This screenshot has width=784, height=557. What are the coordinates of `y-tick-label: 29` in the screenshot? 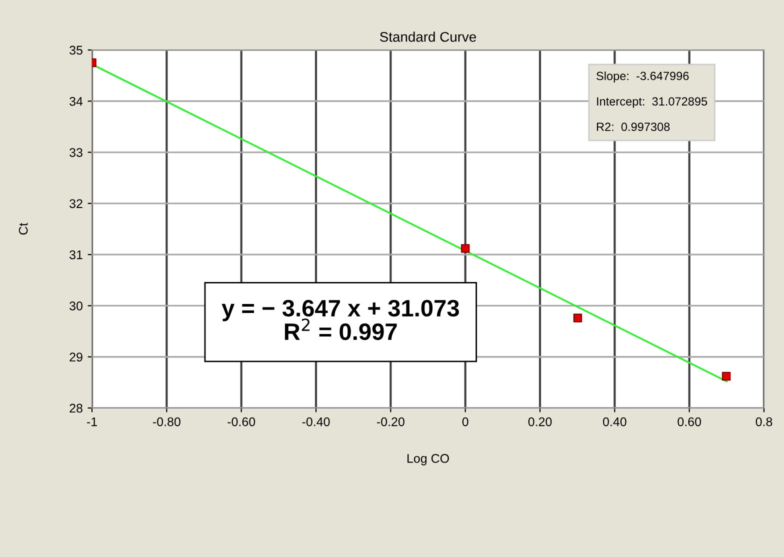 It's located at (76, 357).